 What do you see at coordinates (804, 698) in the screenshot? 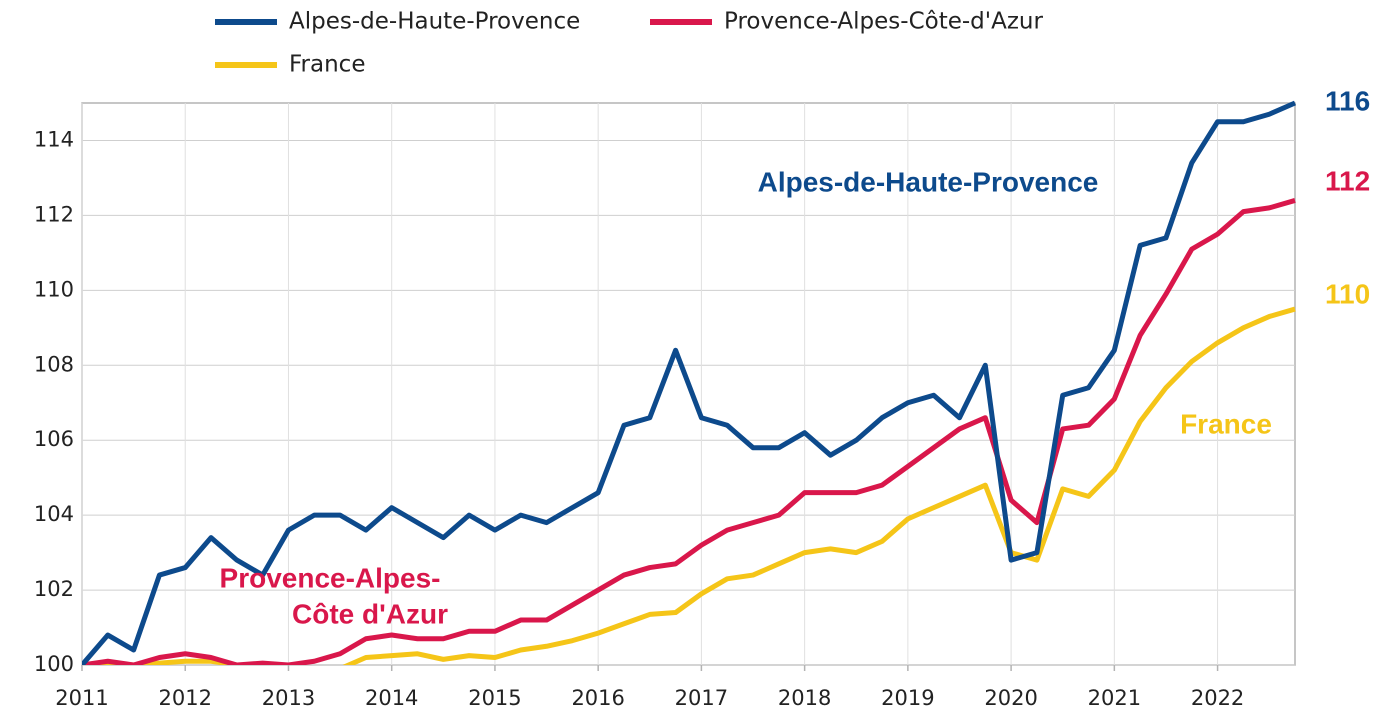
I see `x-tick-label: 2018` at bounding box center [804, 698].